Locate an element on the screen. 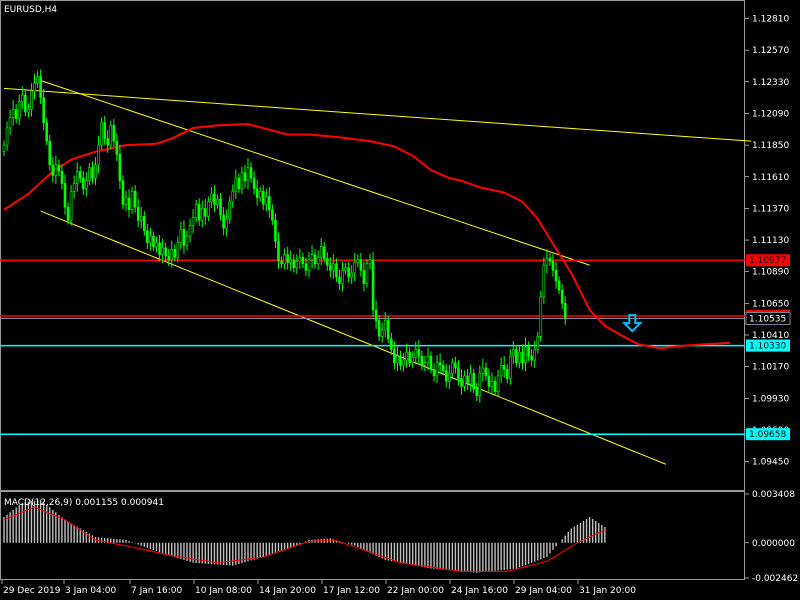 Image resolution: width=800 pixels, height=600 pixels. price-level-tag-label: 1.10330 is located at coordinates (767, 347).